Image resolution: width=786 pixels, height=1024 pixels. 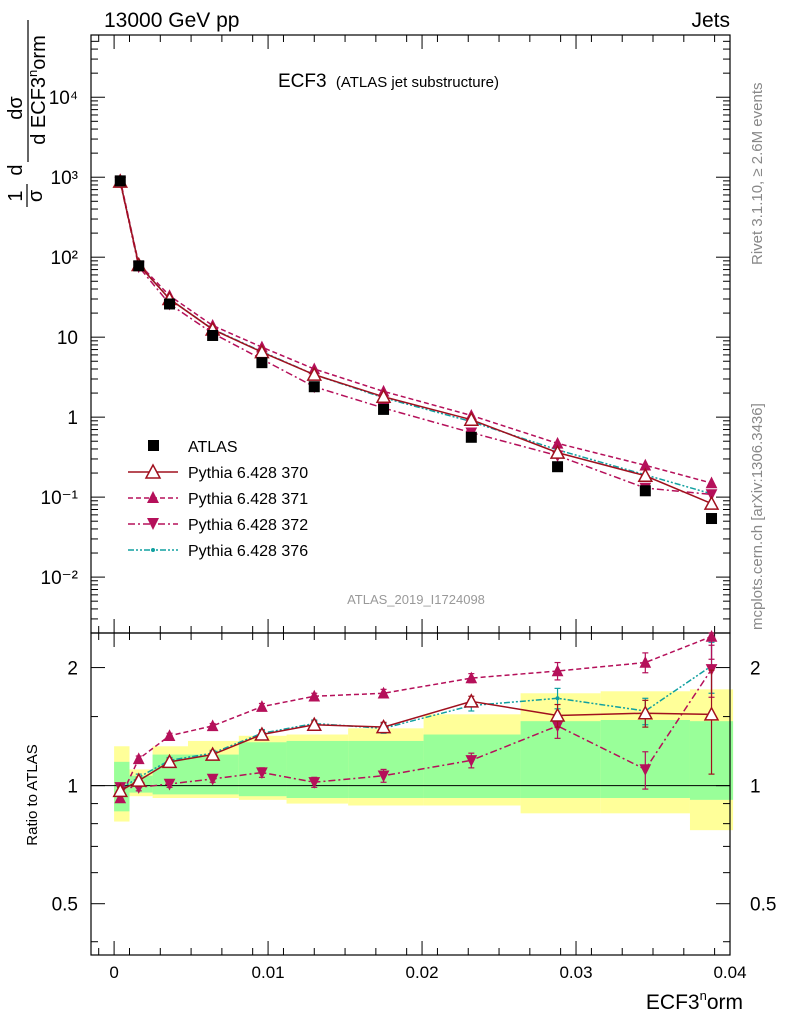 What do you see at coordinates (757, 174) in the screenshot?
I see `rivet-label: Rivet 3.1.10, ≥ 2.6M events` at bounding box center [757, 174].